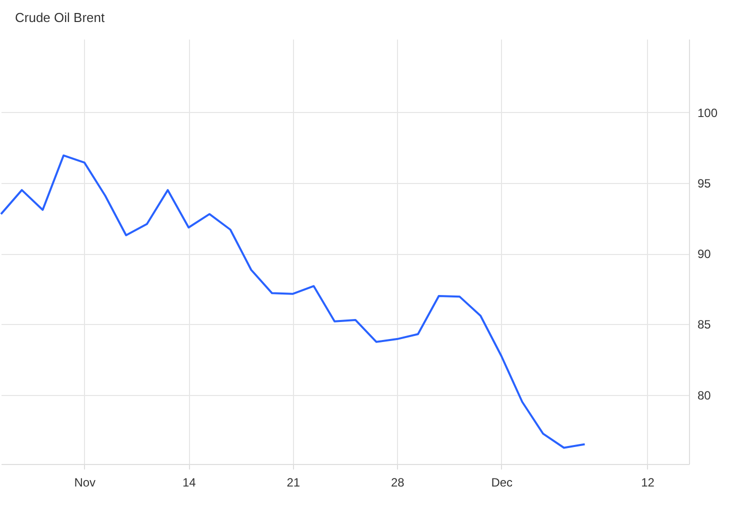  What do you see at coordinates (705, 254) in the screenshot?
I see `y-tick-label: 90` at bounding box center [705, 254].